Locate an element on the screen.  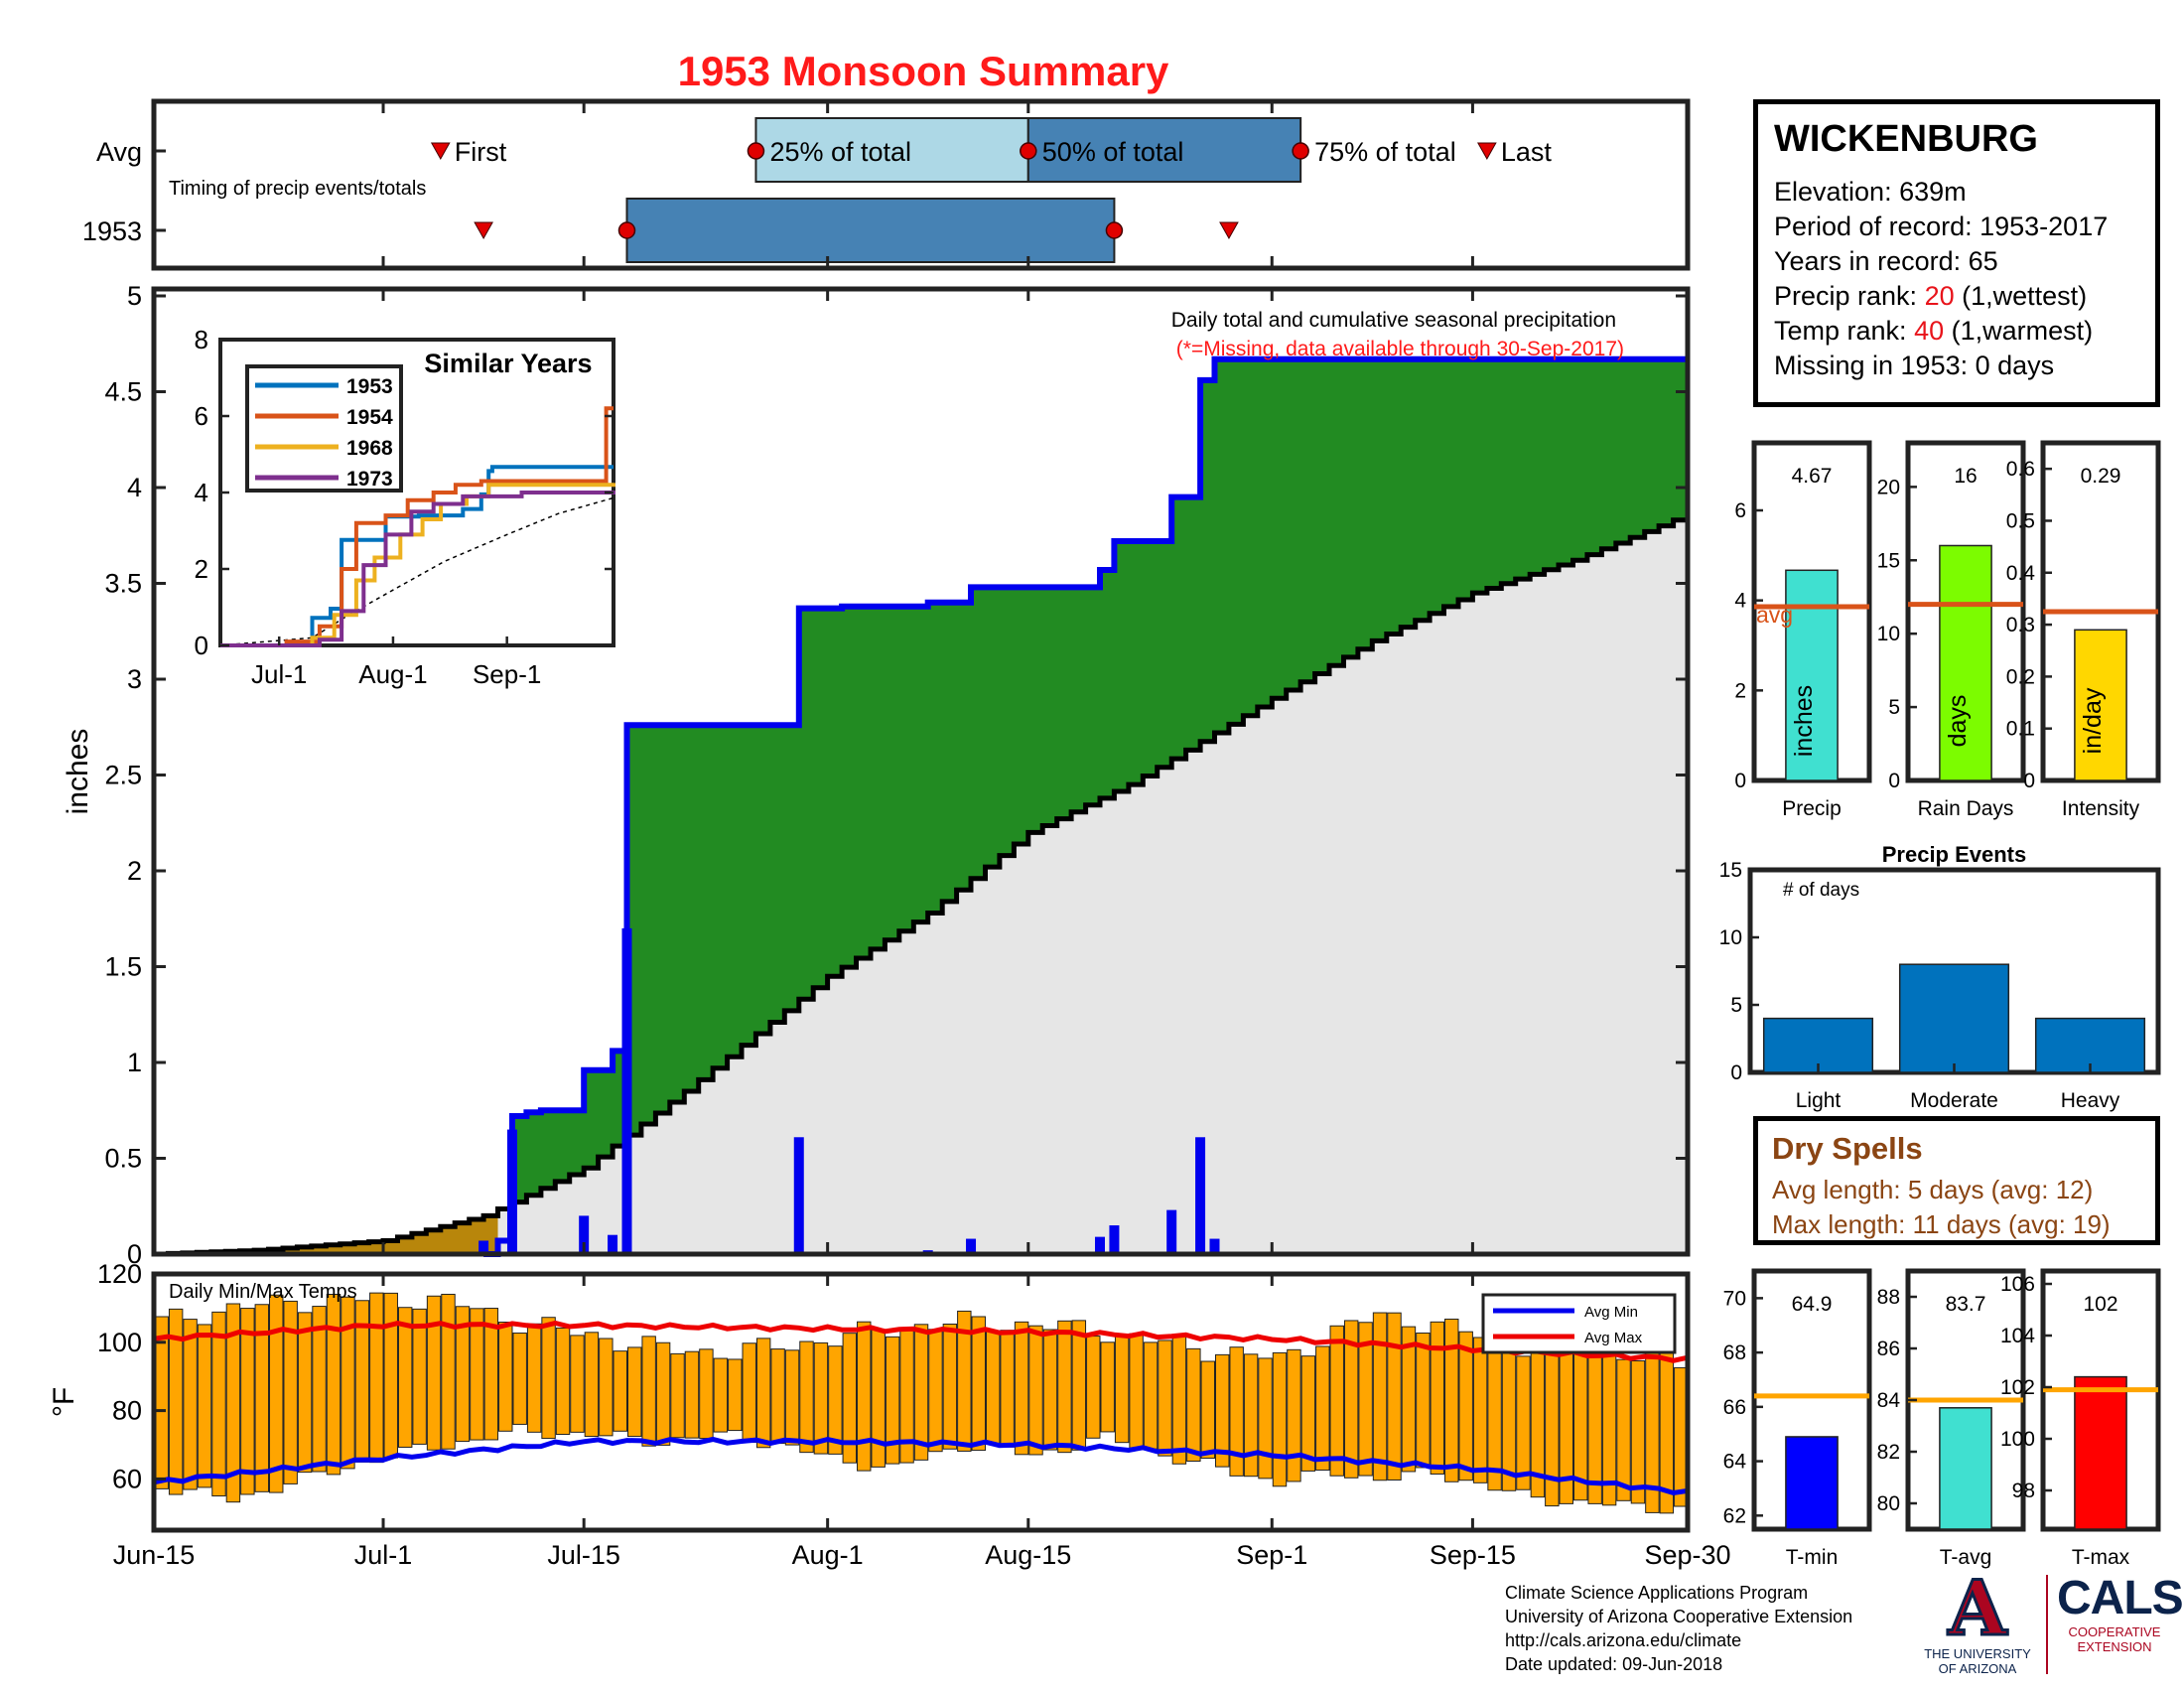
period-label: Period of record: 1953-2017 is located at coordinates (1941, 226).